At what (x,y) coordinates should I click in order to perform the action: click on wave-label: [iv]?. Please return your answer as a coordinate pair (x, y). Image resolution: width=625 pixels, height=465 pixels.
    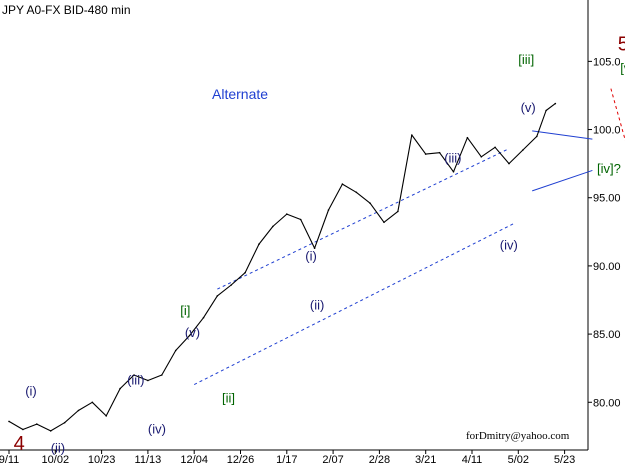
    Looking at the image, I should click on (609, 168).